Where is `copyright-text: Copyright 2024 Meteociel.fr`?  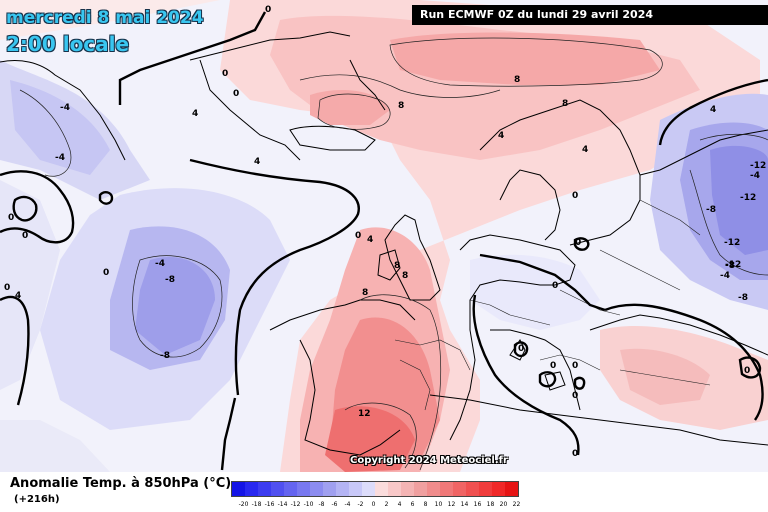 copyright-text: Copyright 2024 Meteociel.fr is located at coordinates (429, 460).